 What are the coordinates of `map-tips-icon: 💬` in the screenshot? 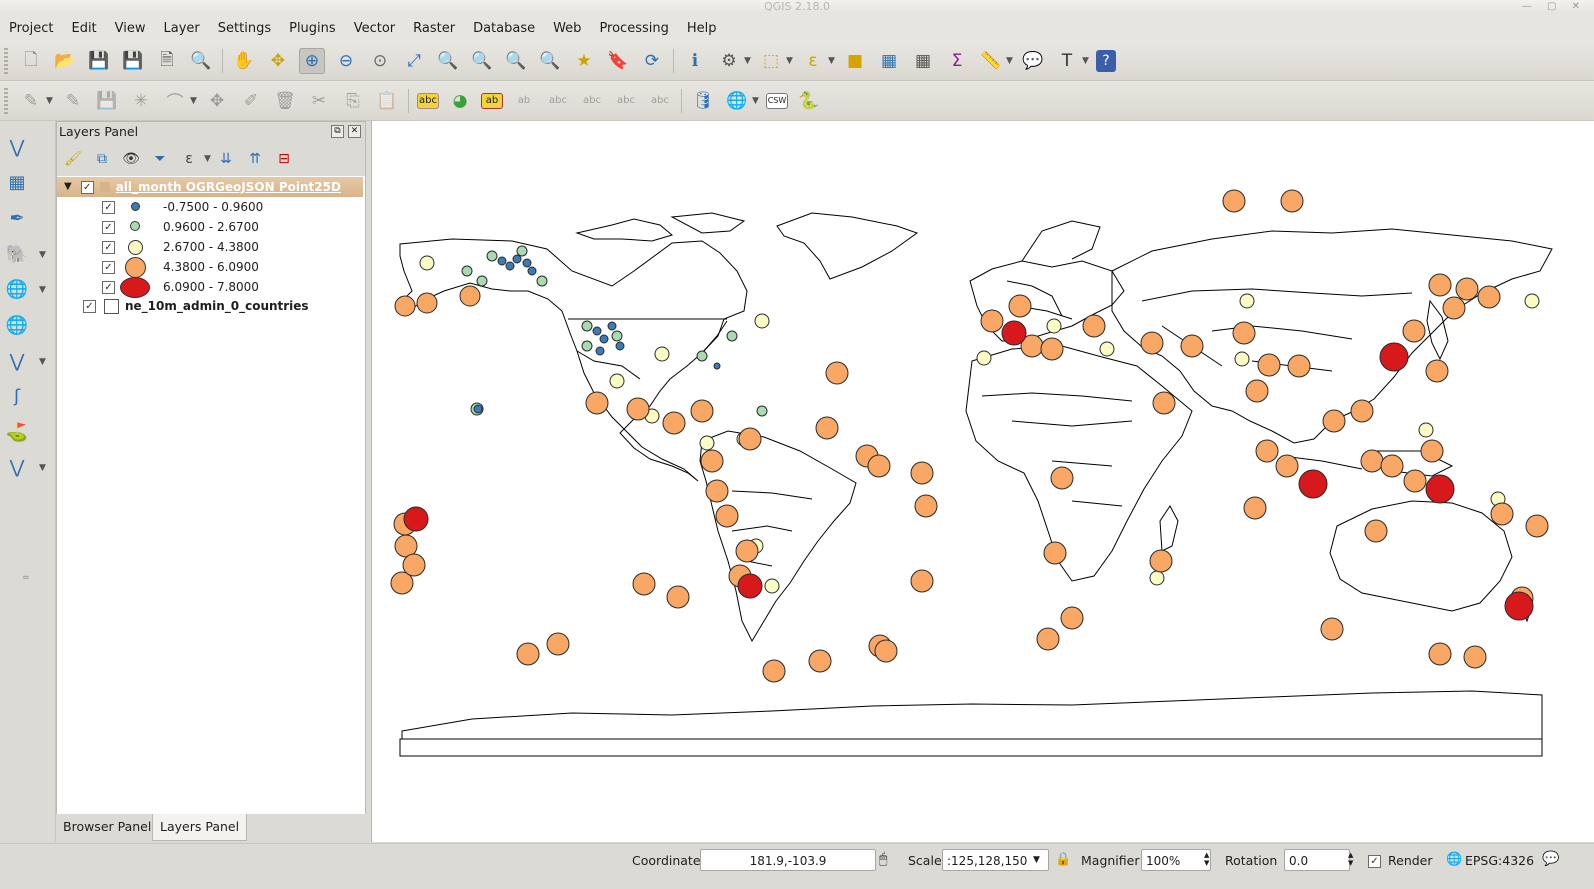 It's located at (1033, 61).